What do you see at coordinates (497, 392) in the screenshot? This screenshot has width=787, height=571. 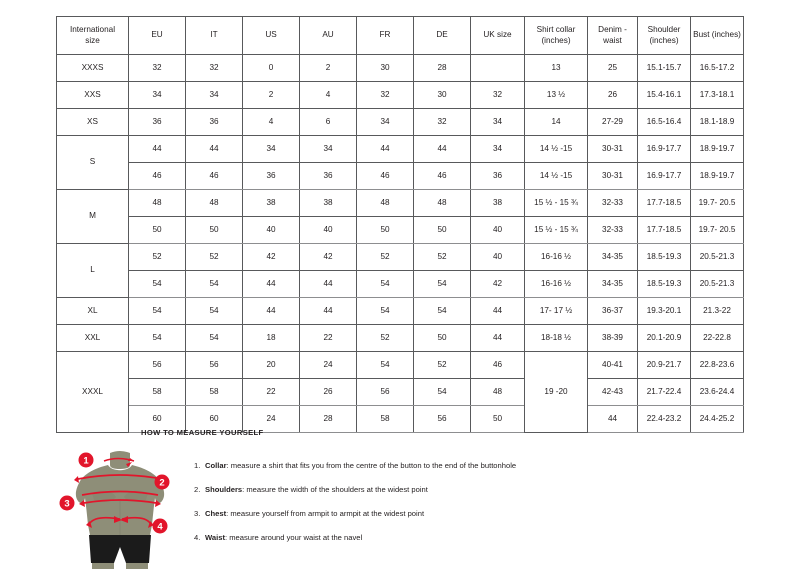 I see `cell-uk: 48` at bounding box center [497, 392].